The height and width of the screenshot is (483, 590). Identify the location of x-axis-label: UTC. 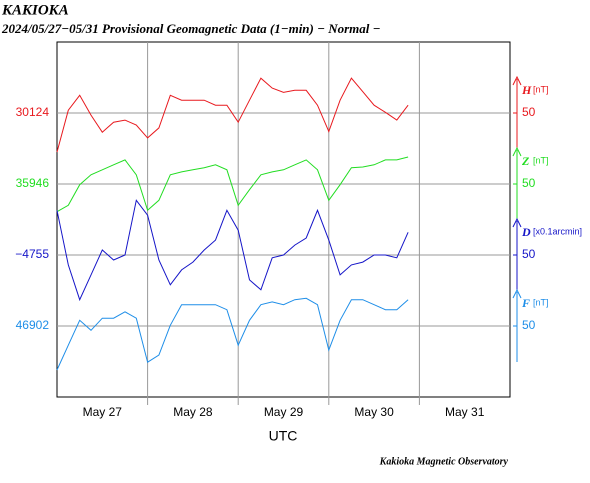
(283, 436).